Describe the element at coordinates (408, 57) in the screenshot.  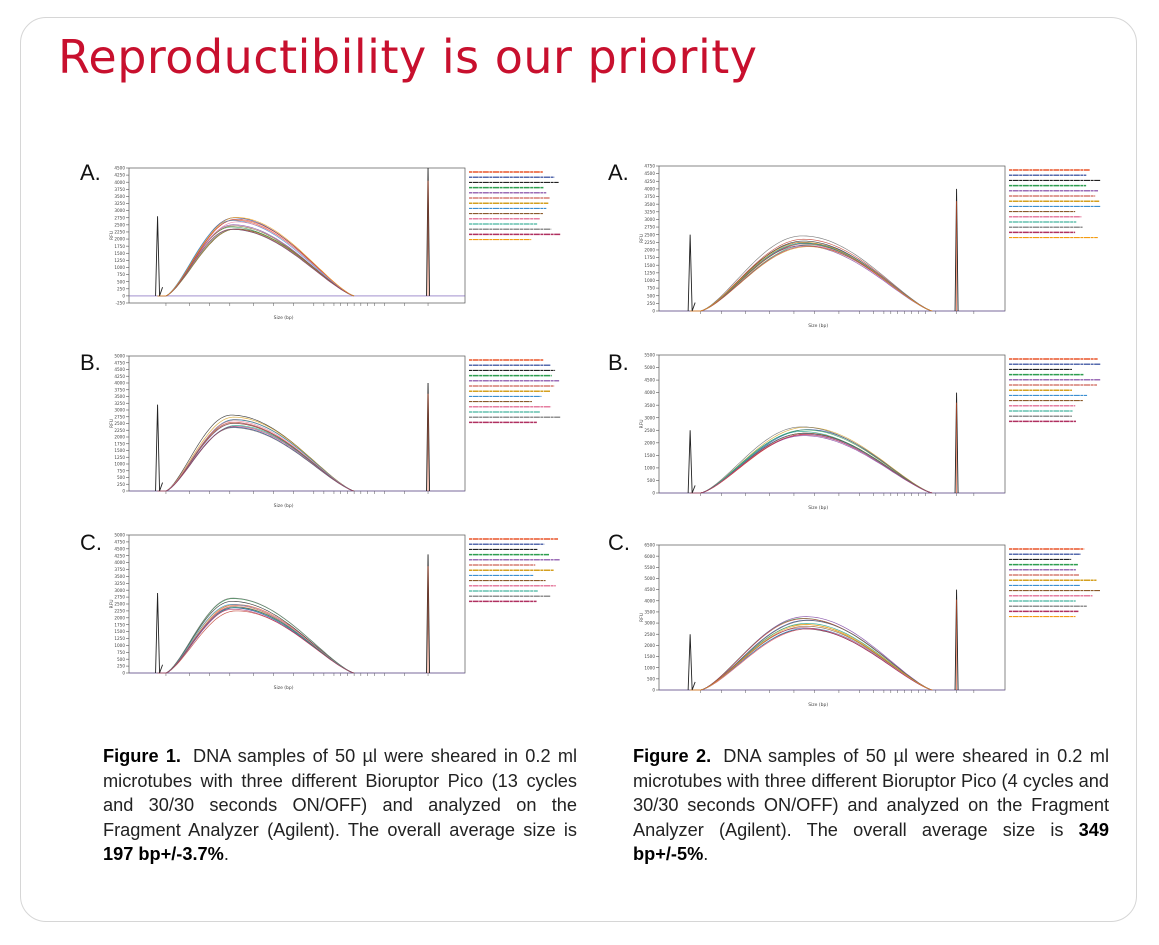
I see `page-title: Reproductibility is our priority` at that location.